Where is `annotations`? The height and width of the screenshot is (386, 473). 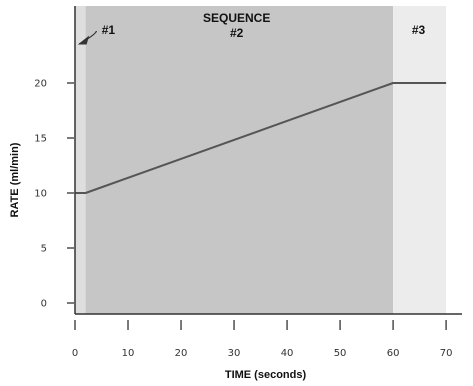 annotations is located at coordinates (87, 37).